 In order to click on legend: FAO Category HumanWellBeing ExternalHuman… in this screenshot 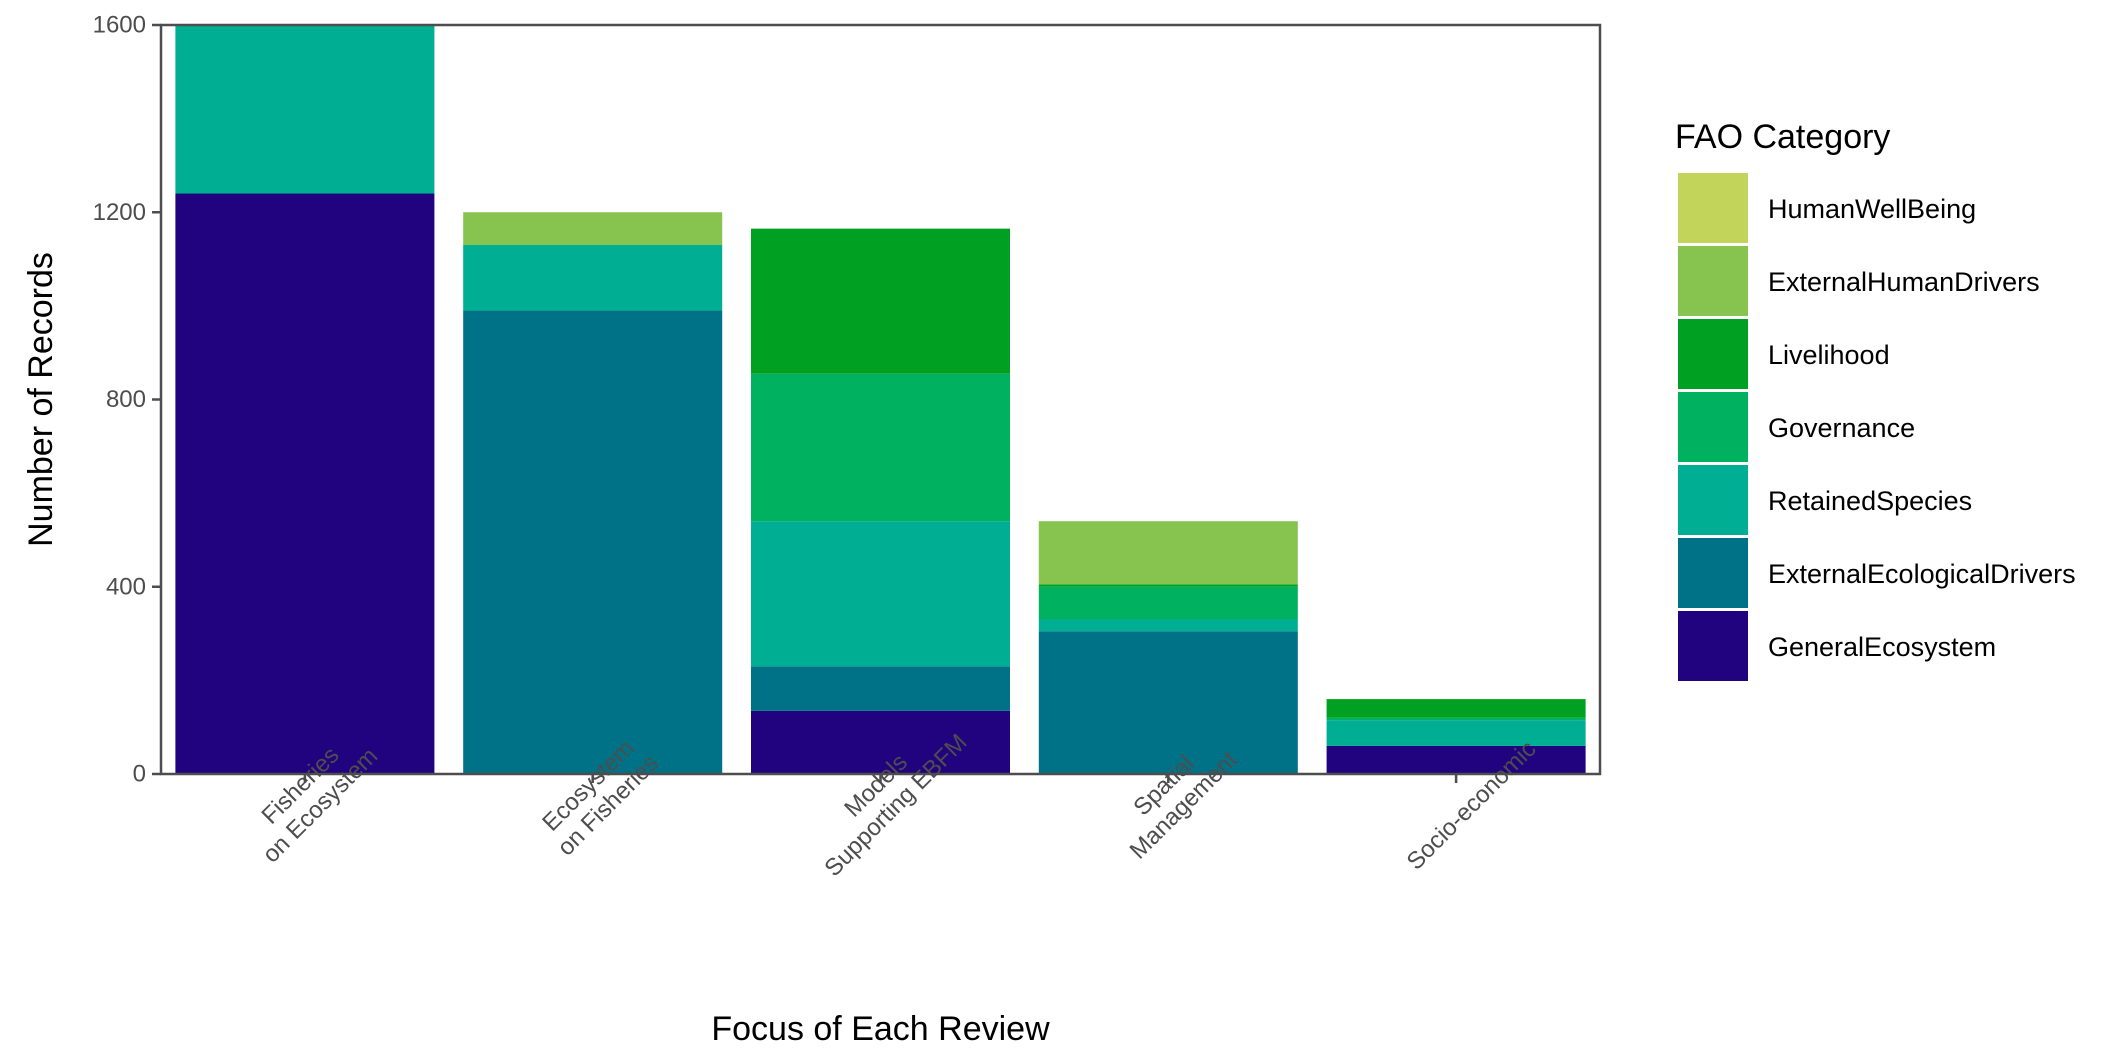, I will do `click(1875, 399)`.